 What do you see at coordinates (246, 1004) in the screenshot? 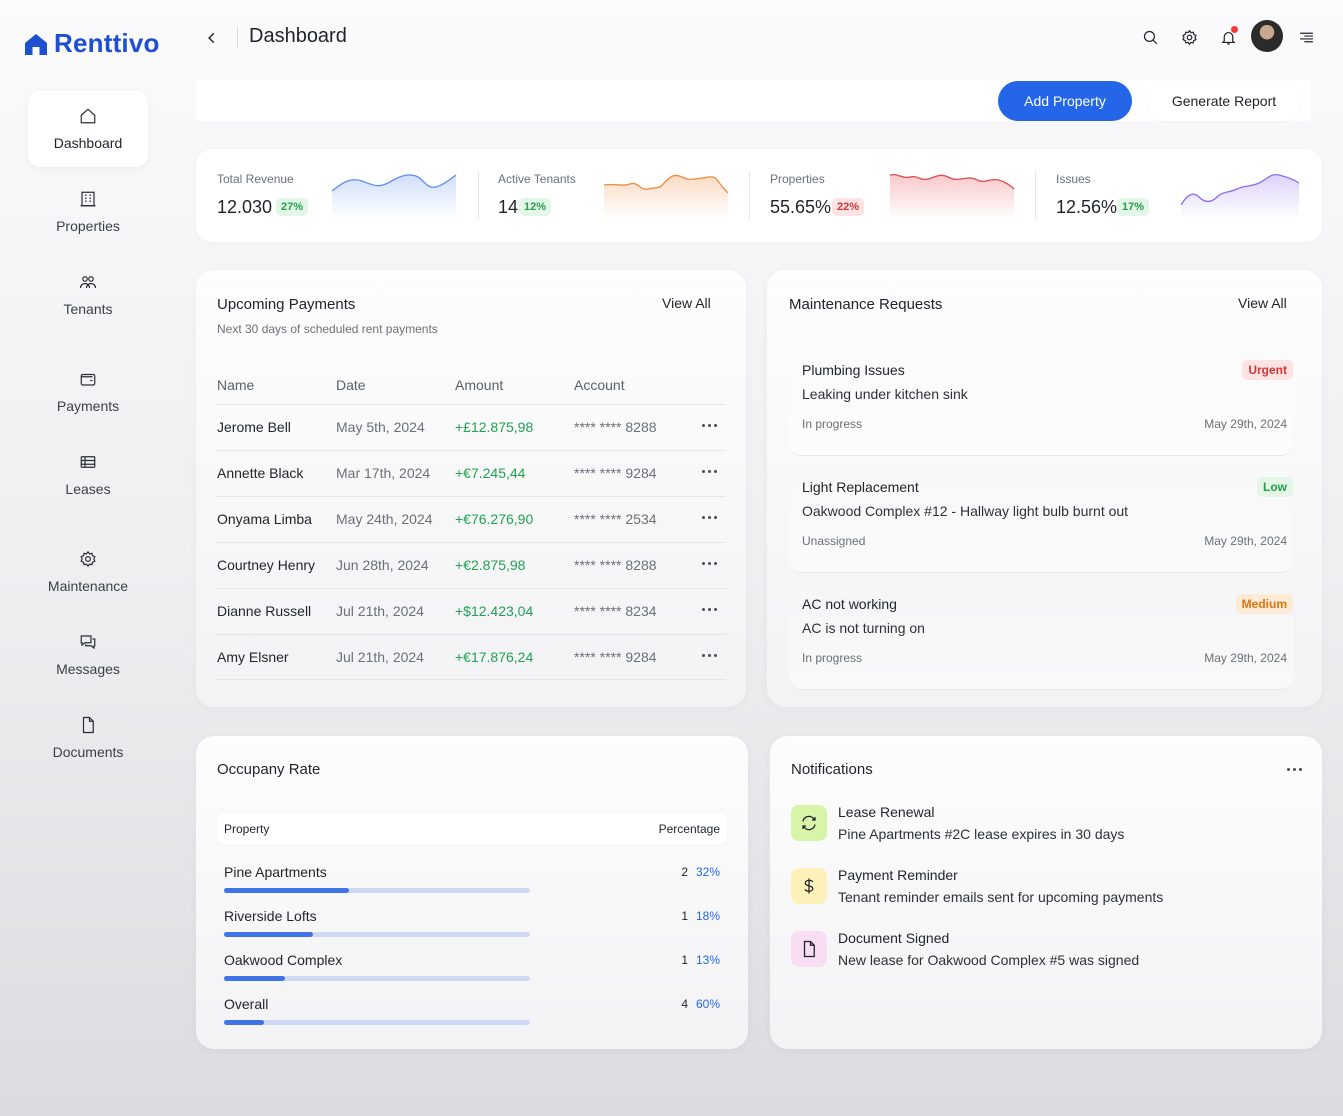
I see `property-name: Overall` at bounding box center [246, 1004].